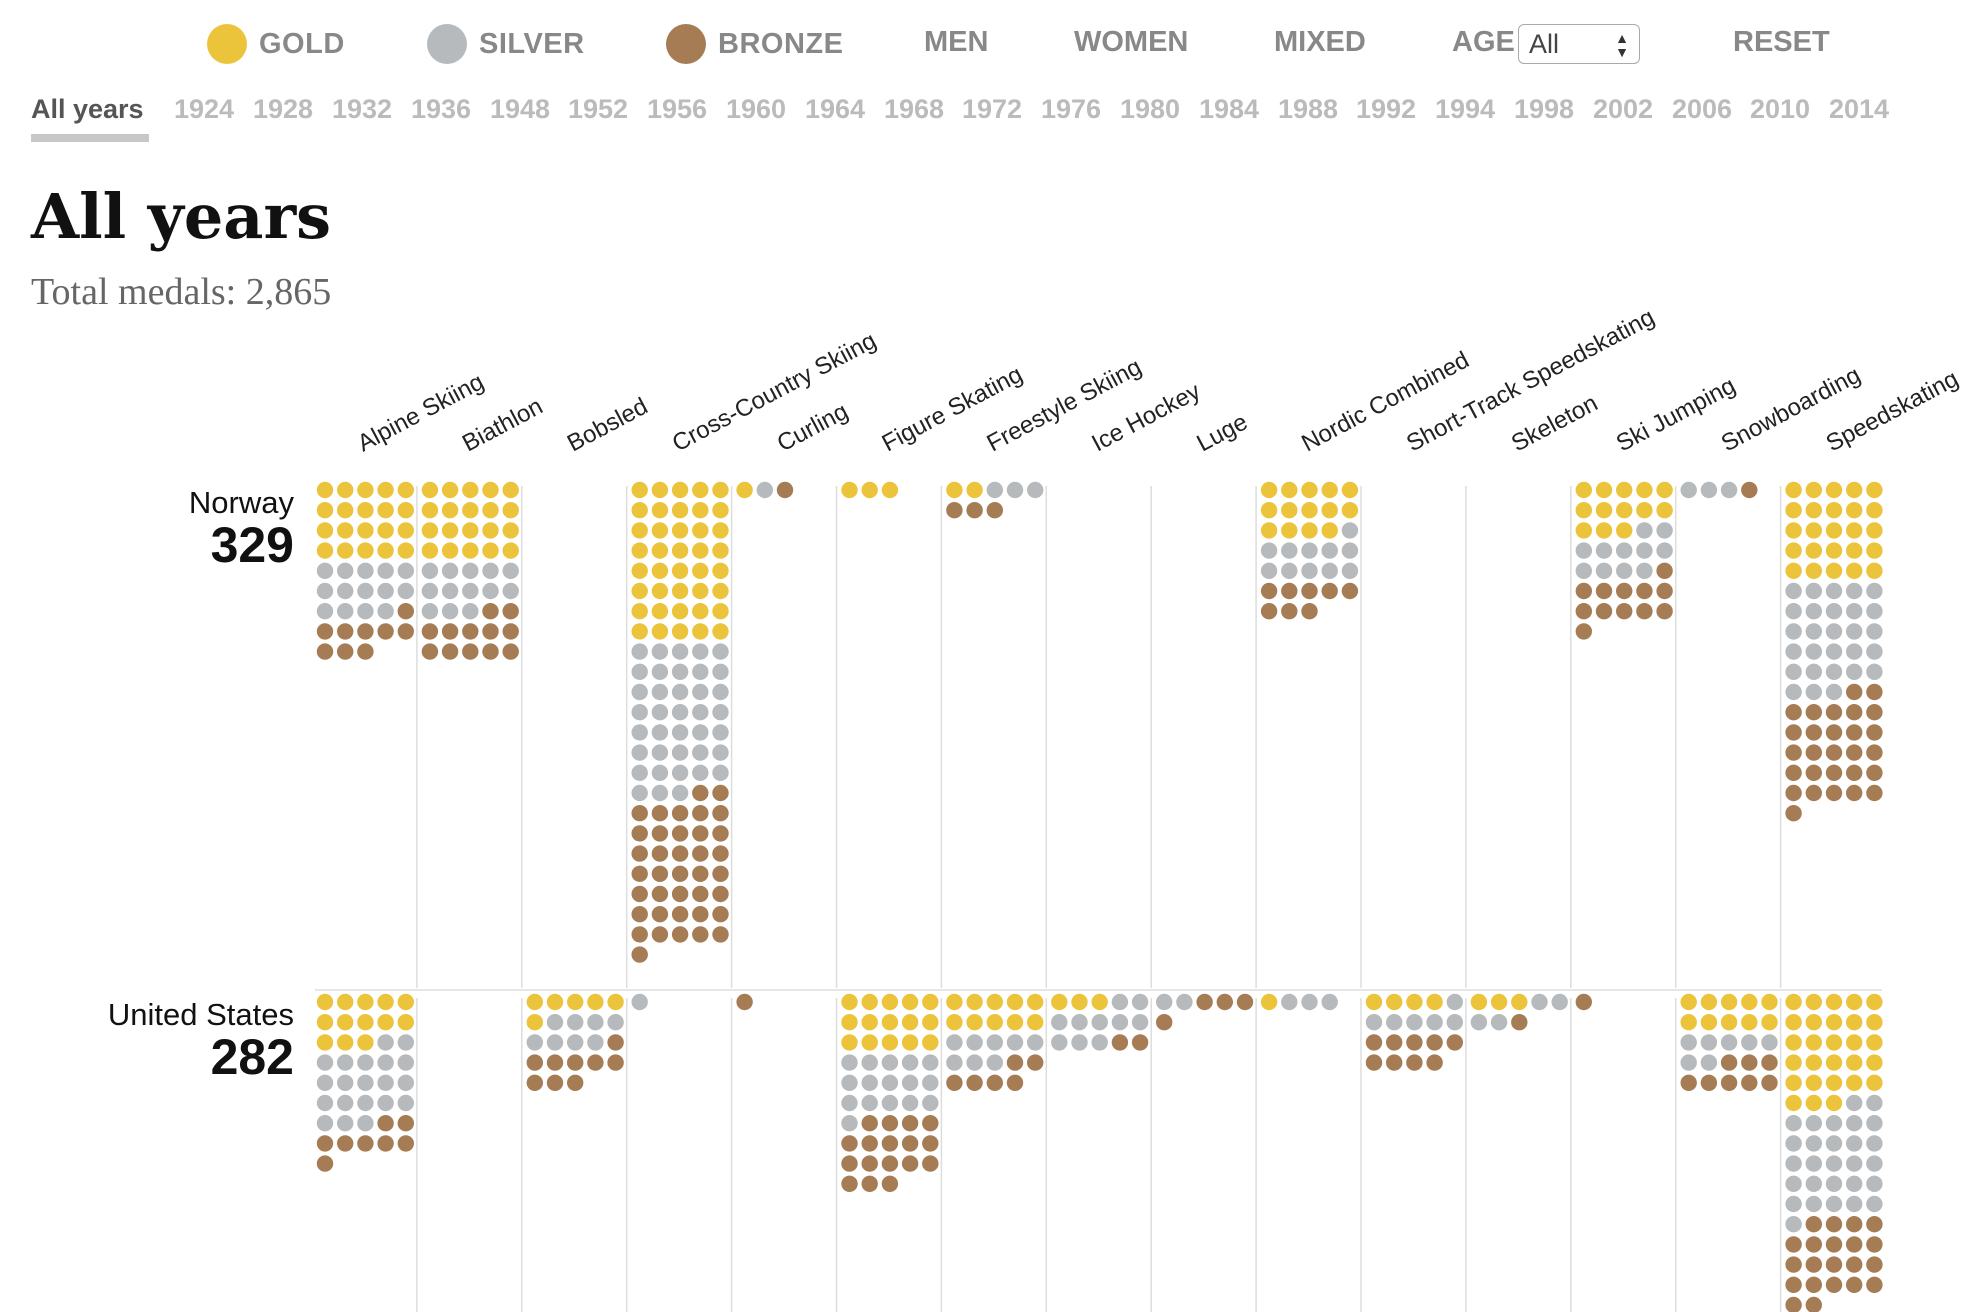 The width and height of the screenshot is (1970, 1312). I want to click on bronze-filter: BRONZE, so click(754, 44).